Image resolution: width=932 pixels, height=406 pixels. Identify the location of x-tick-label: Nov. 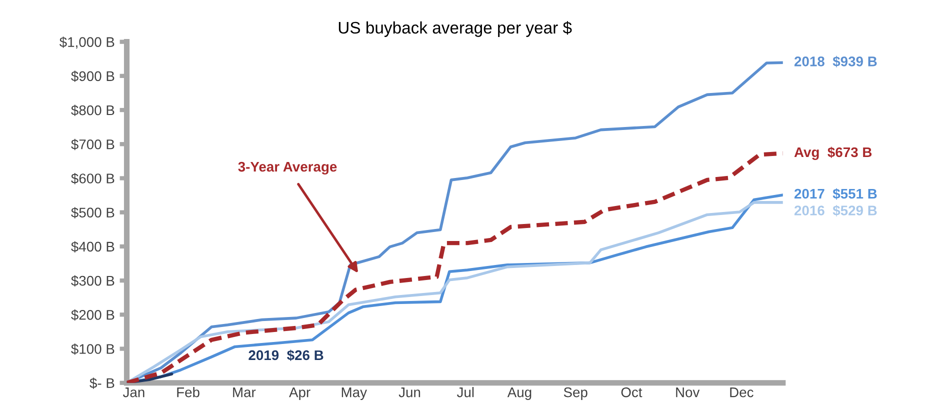
(688, 393).